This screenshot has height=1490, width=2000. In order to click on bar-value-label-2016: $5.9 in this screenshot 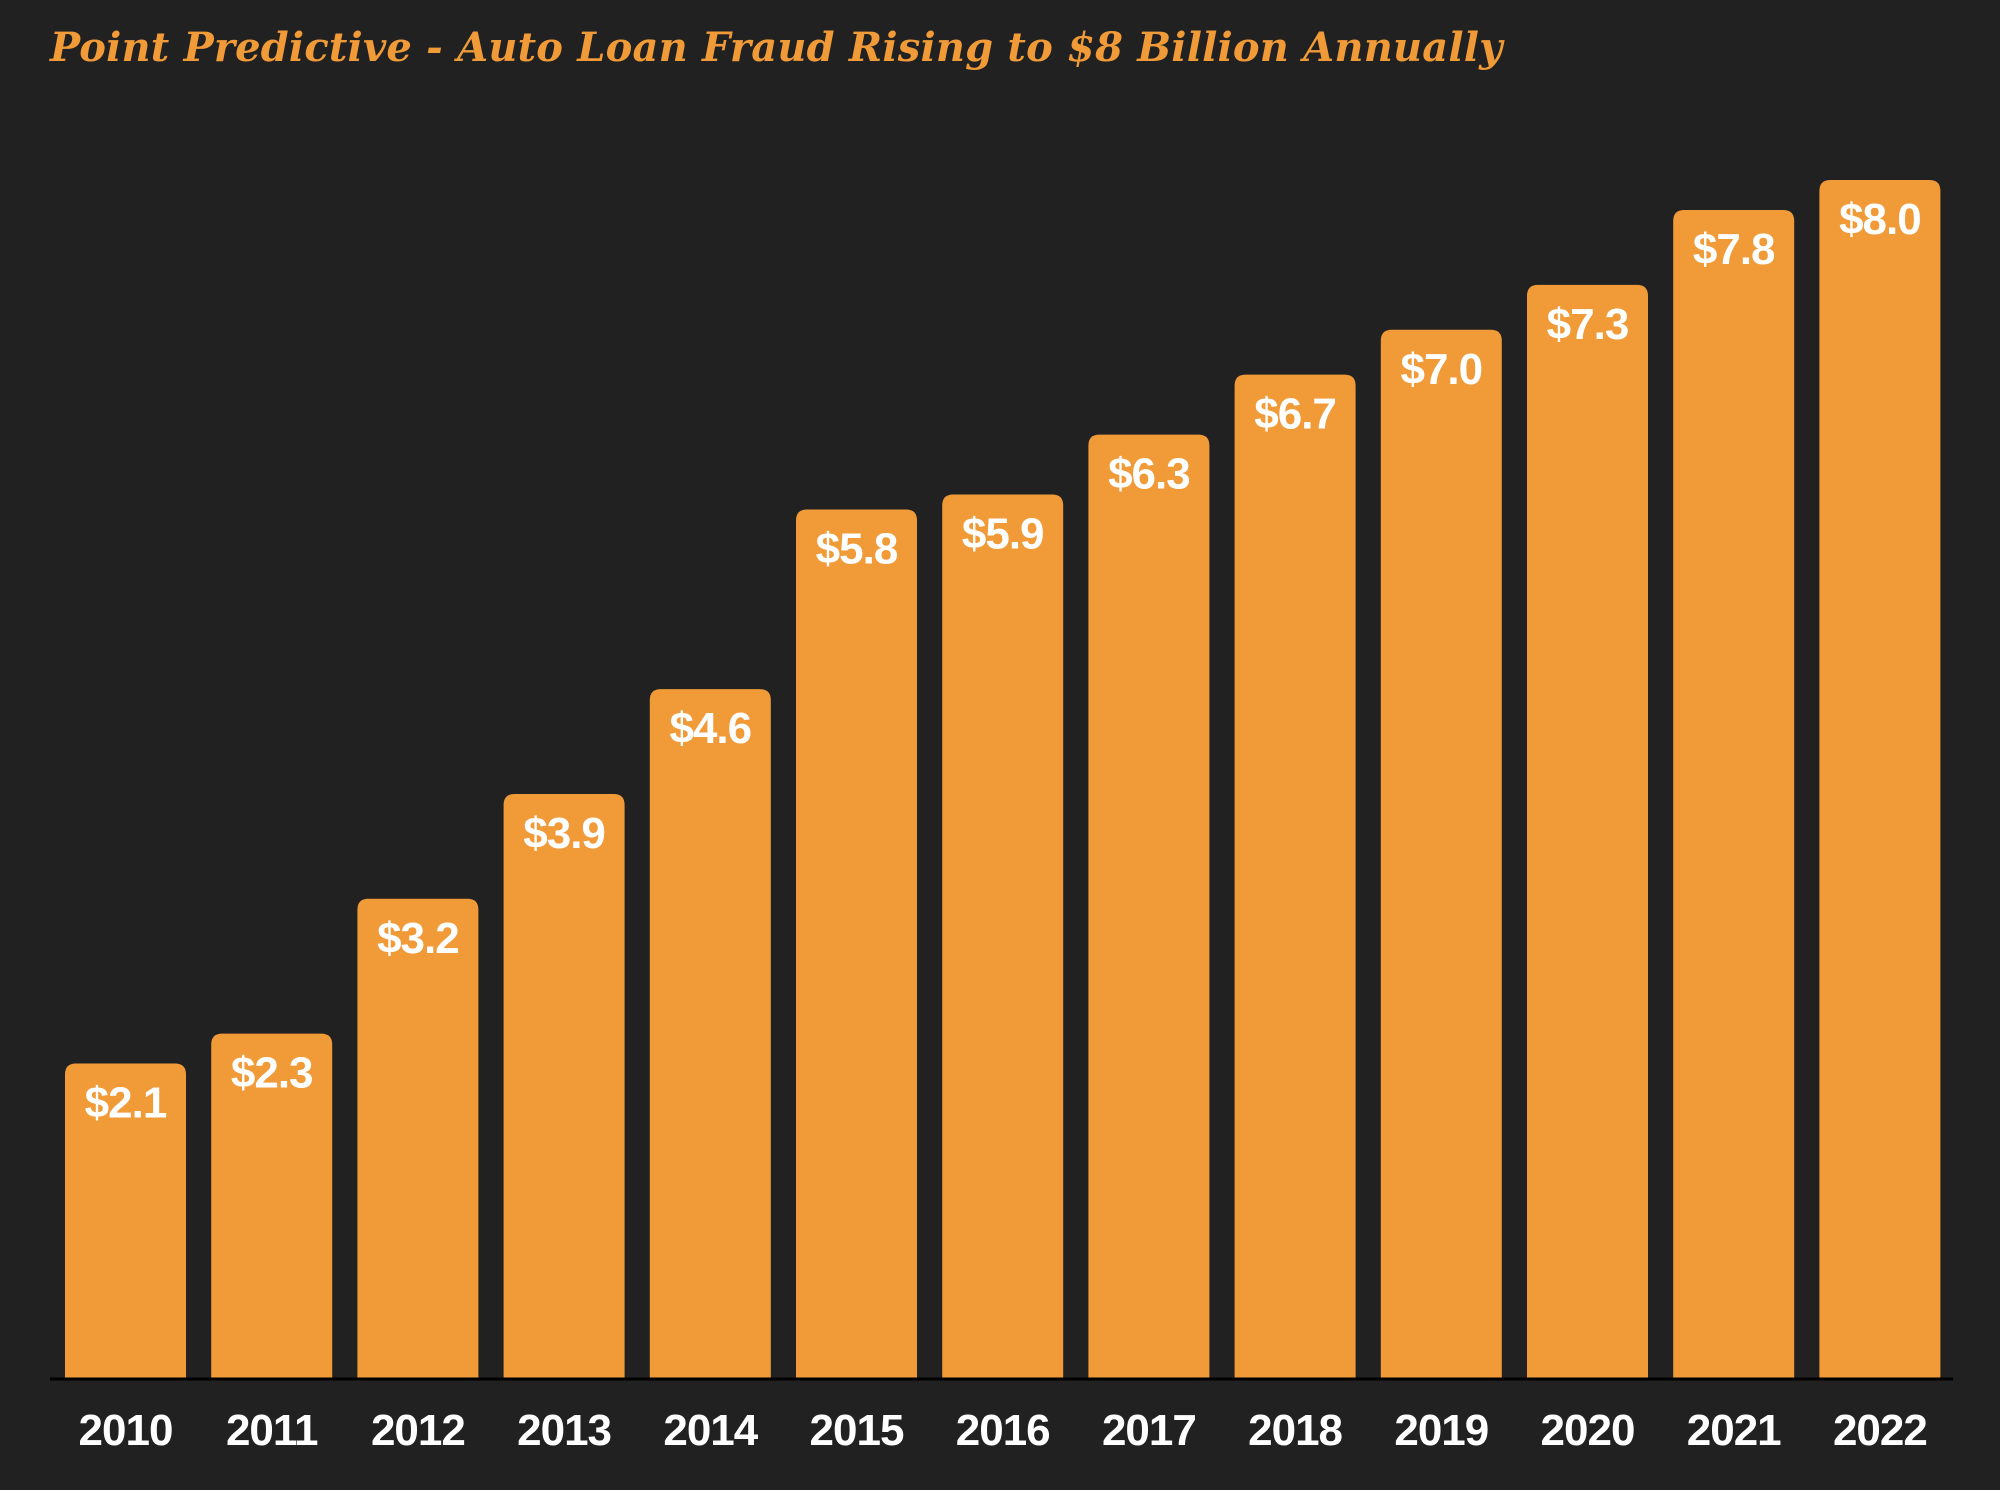, I will do `click(1003, 533)`.